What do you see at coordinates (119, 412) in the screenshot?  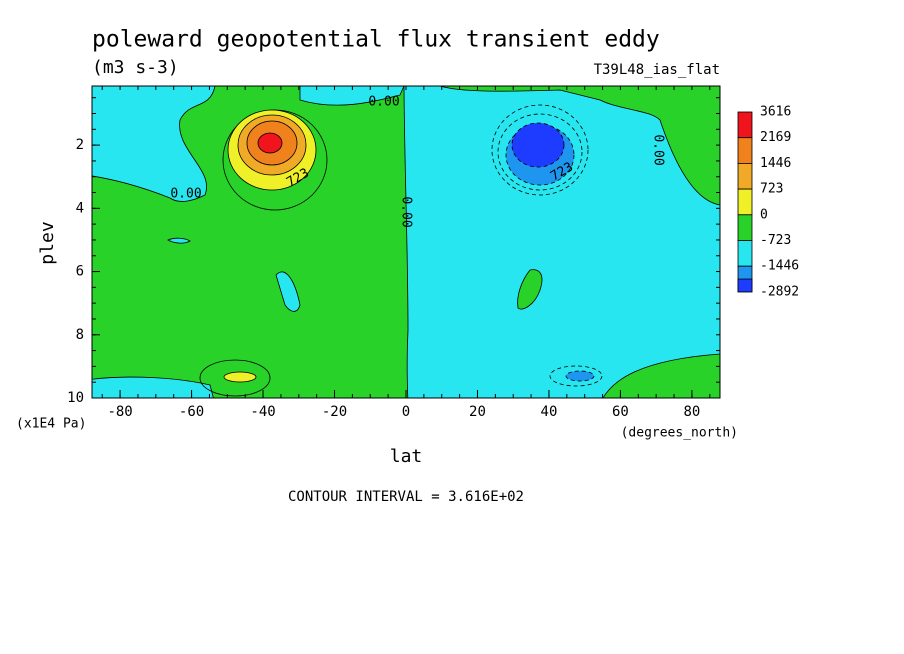 I see `x-tick-label: -80` at bounding box center [119, 412].